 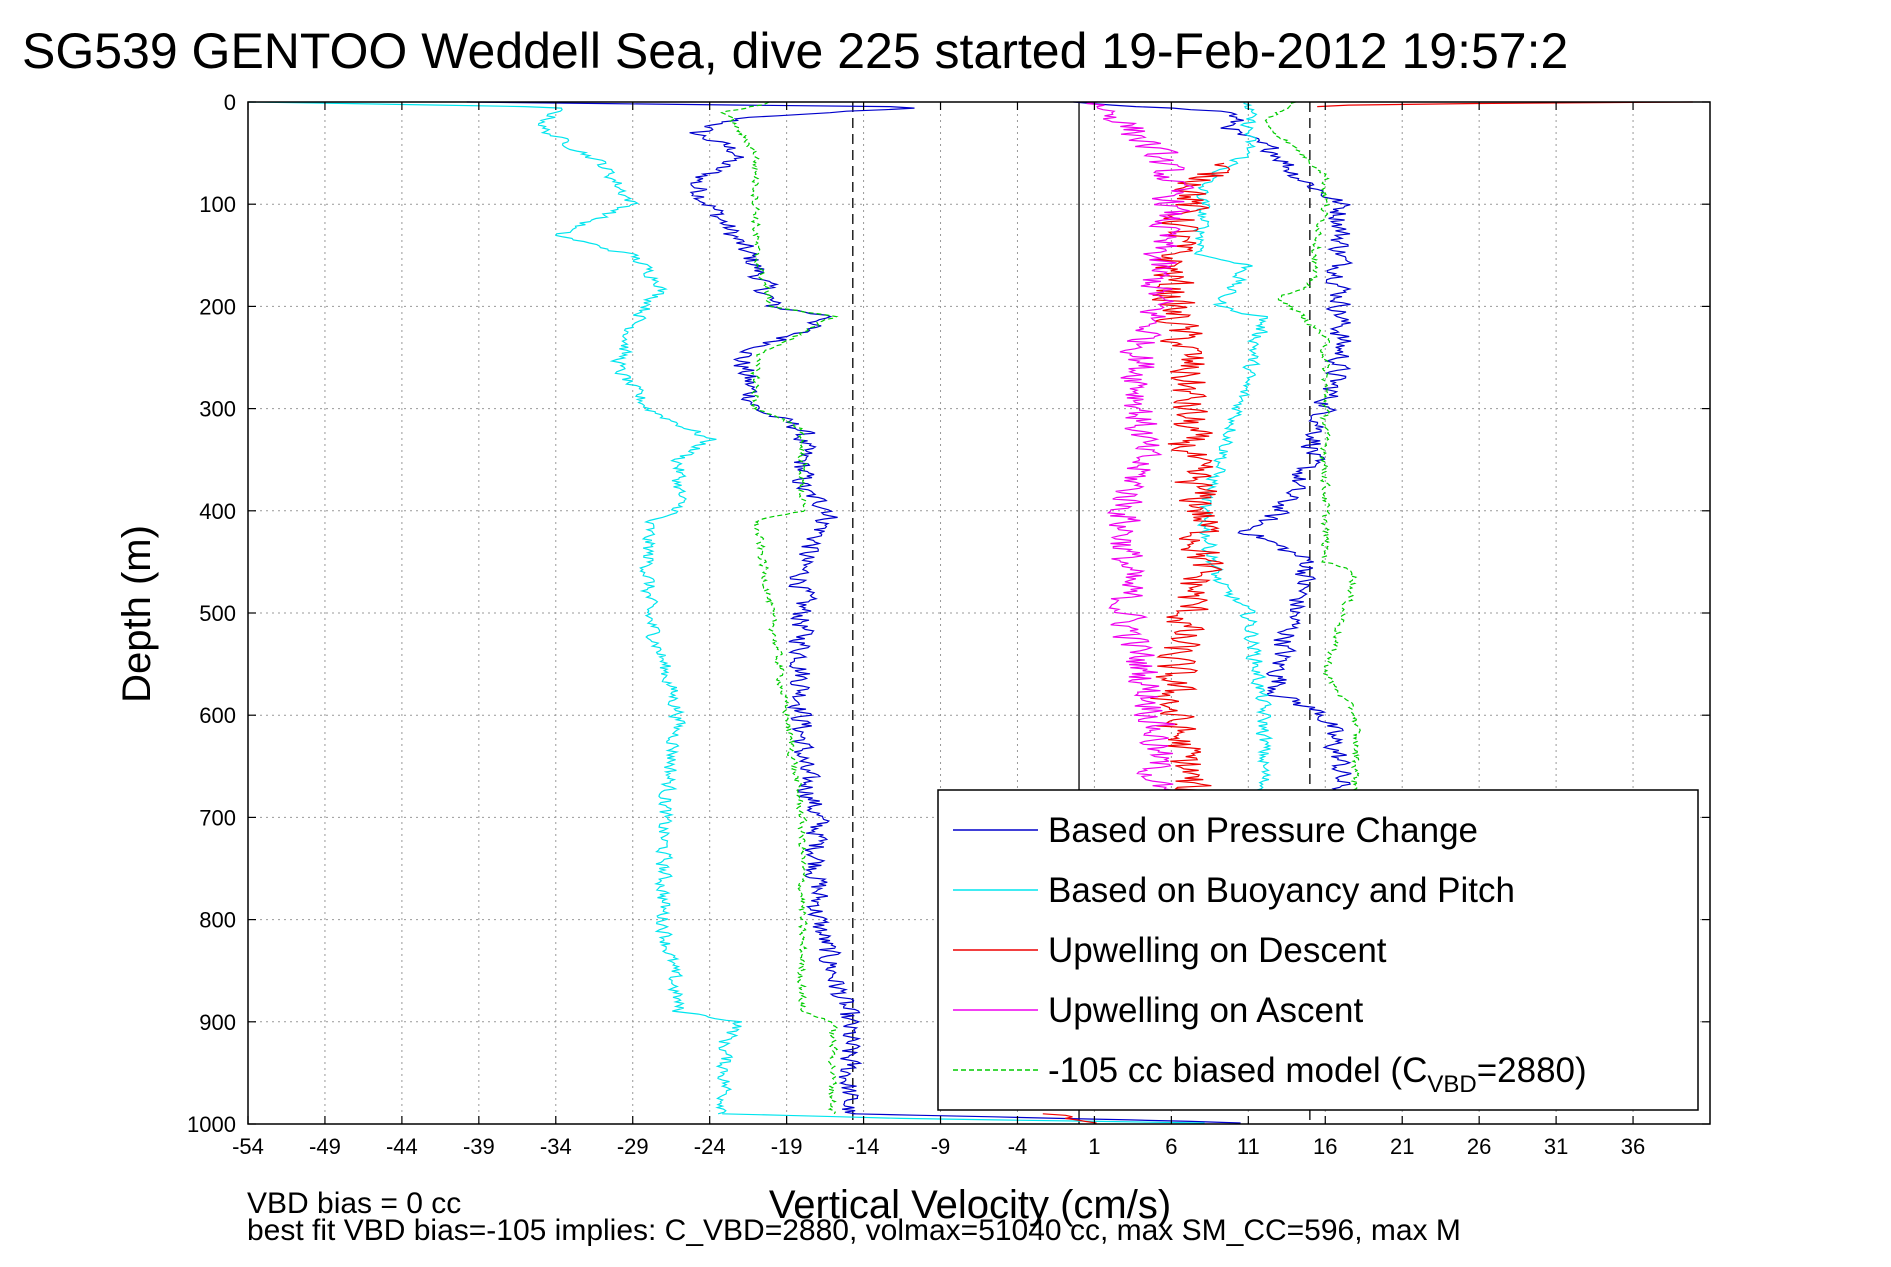 I want to click on y-tick-label: 600, so click(x=217, y=715).